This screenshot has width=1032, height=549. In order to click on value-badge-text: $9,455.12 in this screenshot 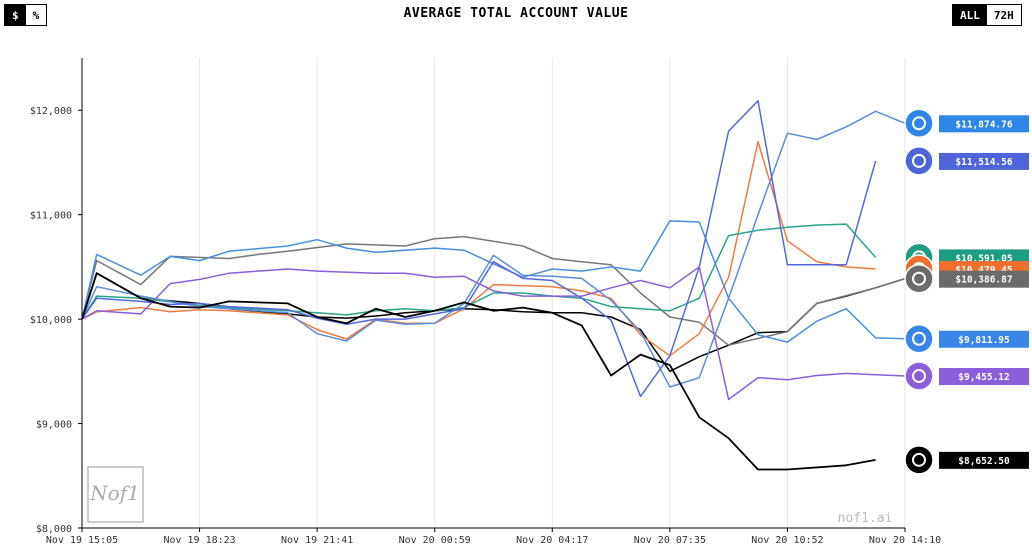, I will do `click(983, 377)`.